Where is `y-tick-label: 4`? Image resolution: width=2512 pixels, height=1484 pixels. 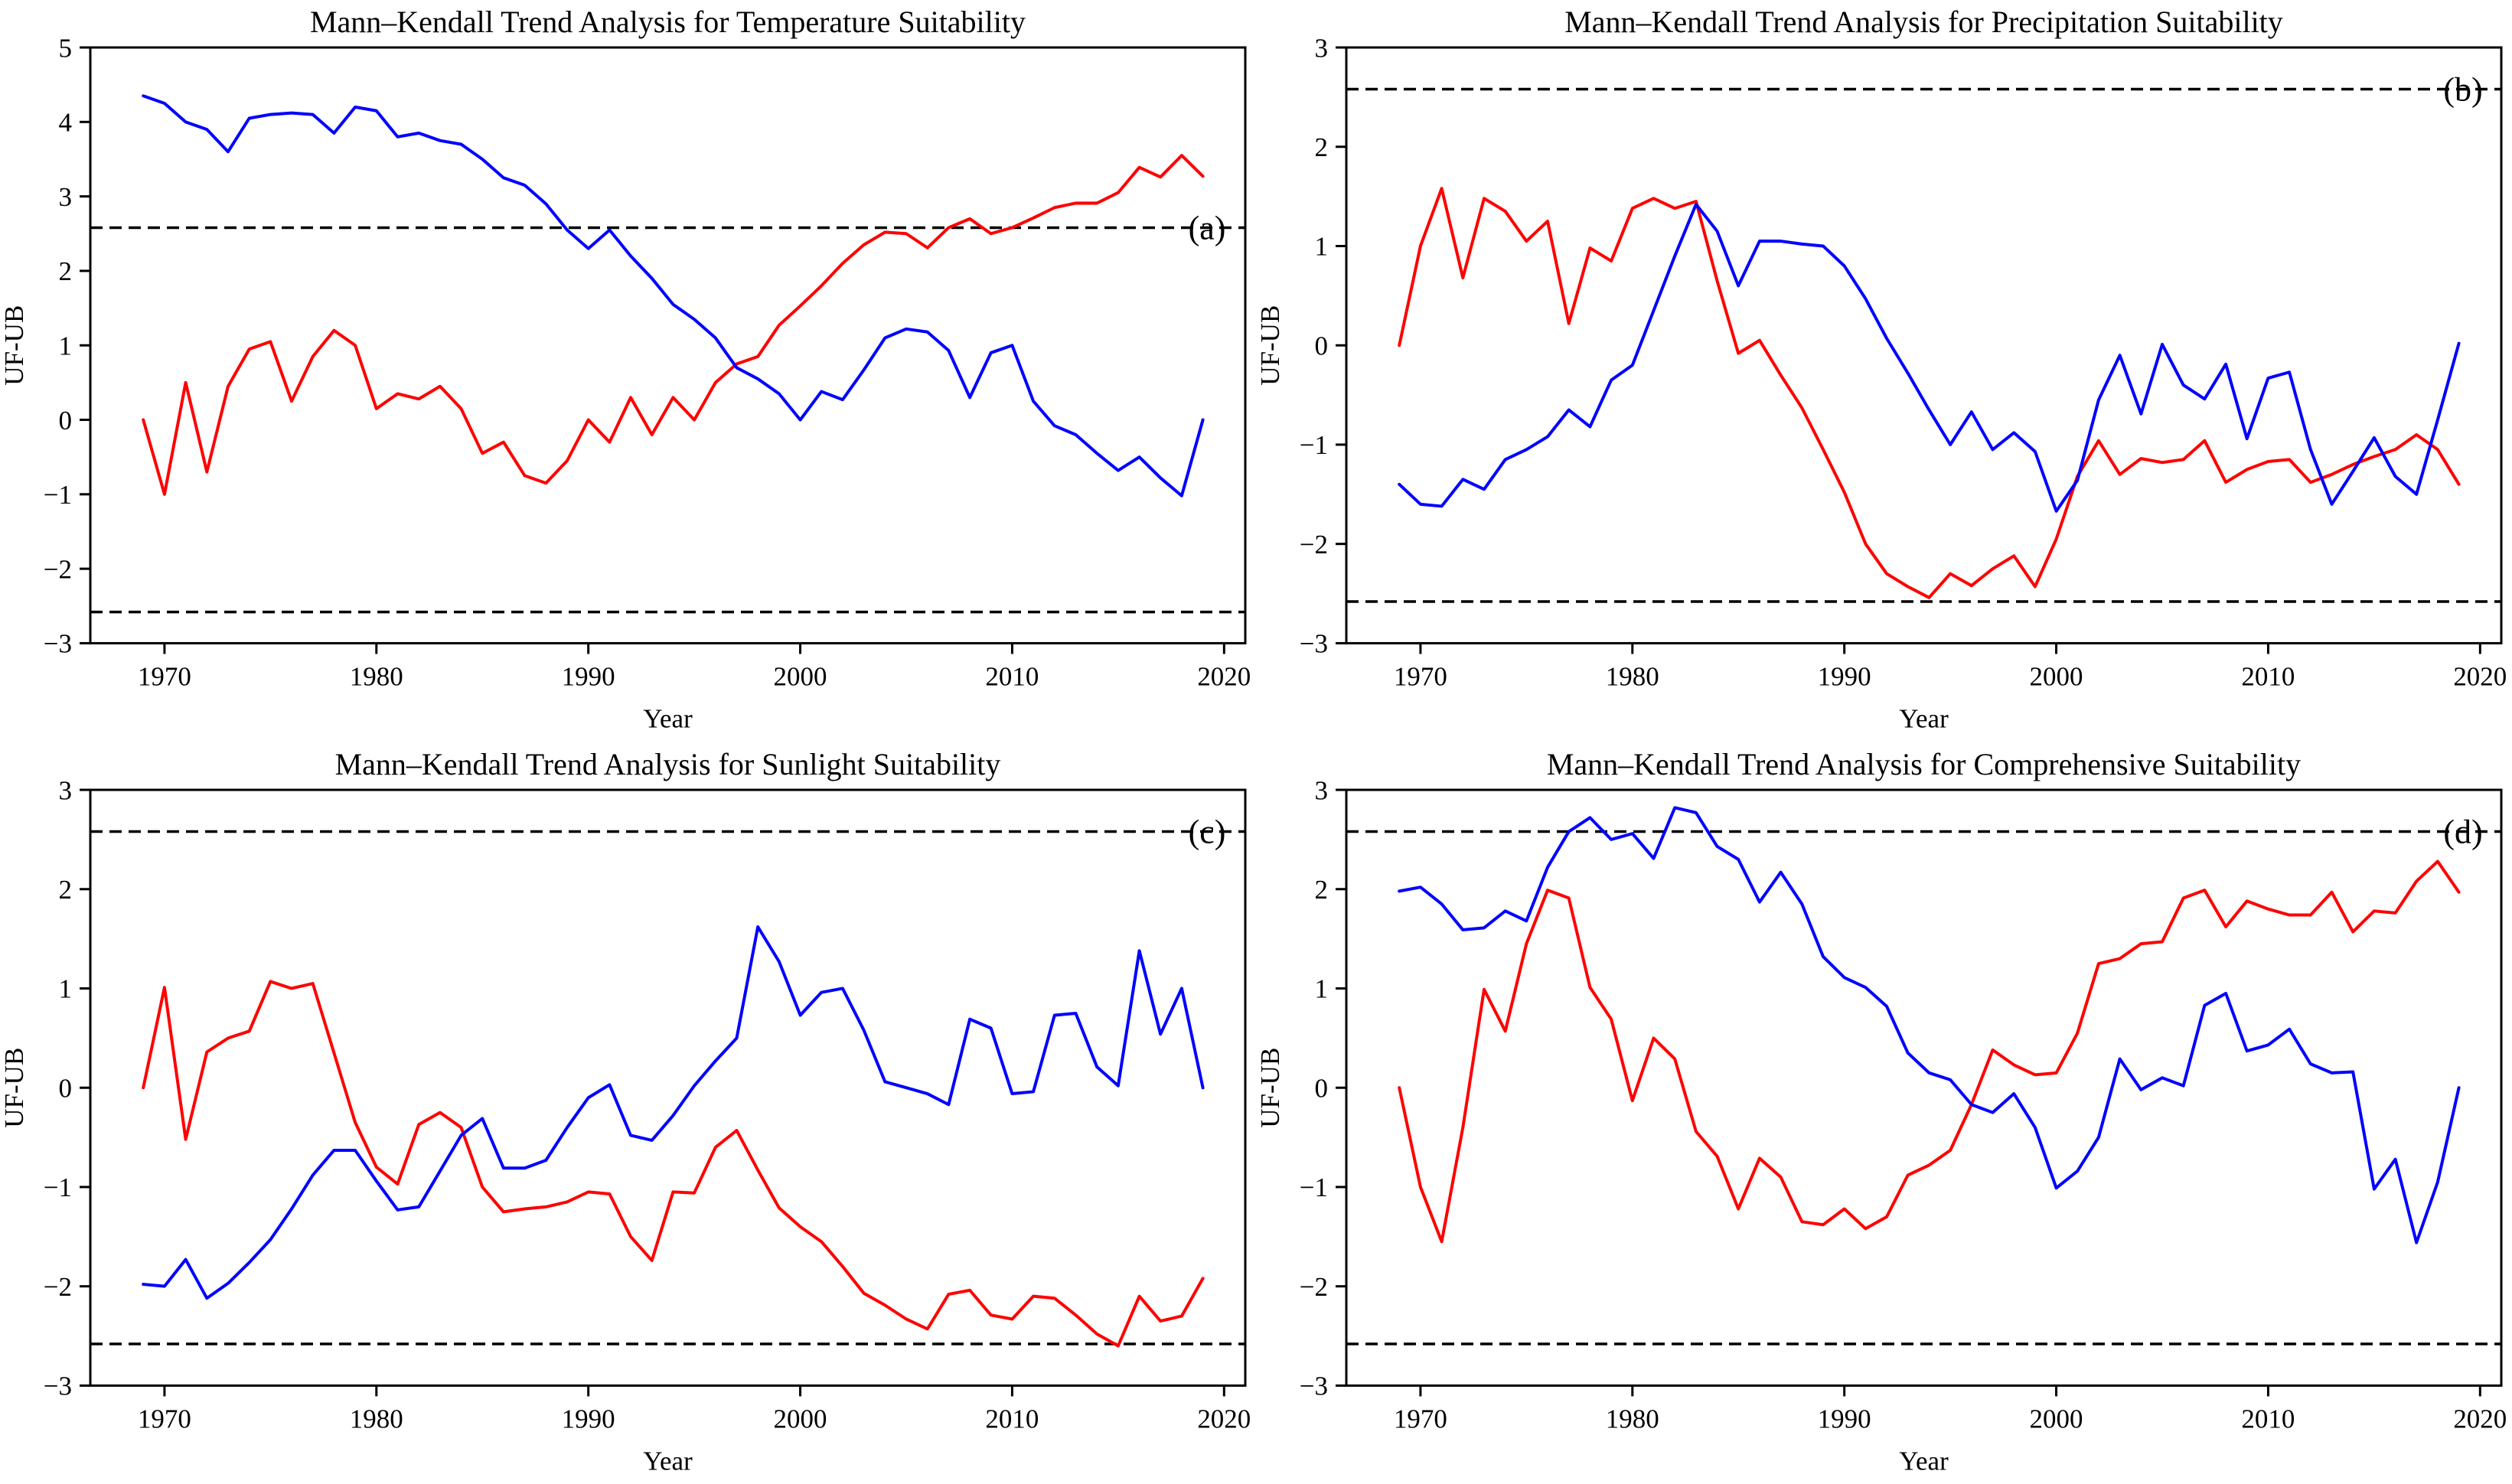
y-tick-label: 4 is located at coordinates (65, 123).